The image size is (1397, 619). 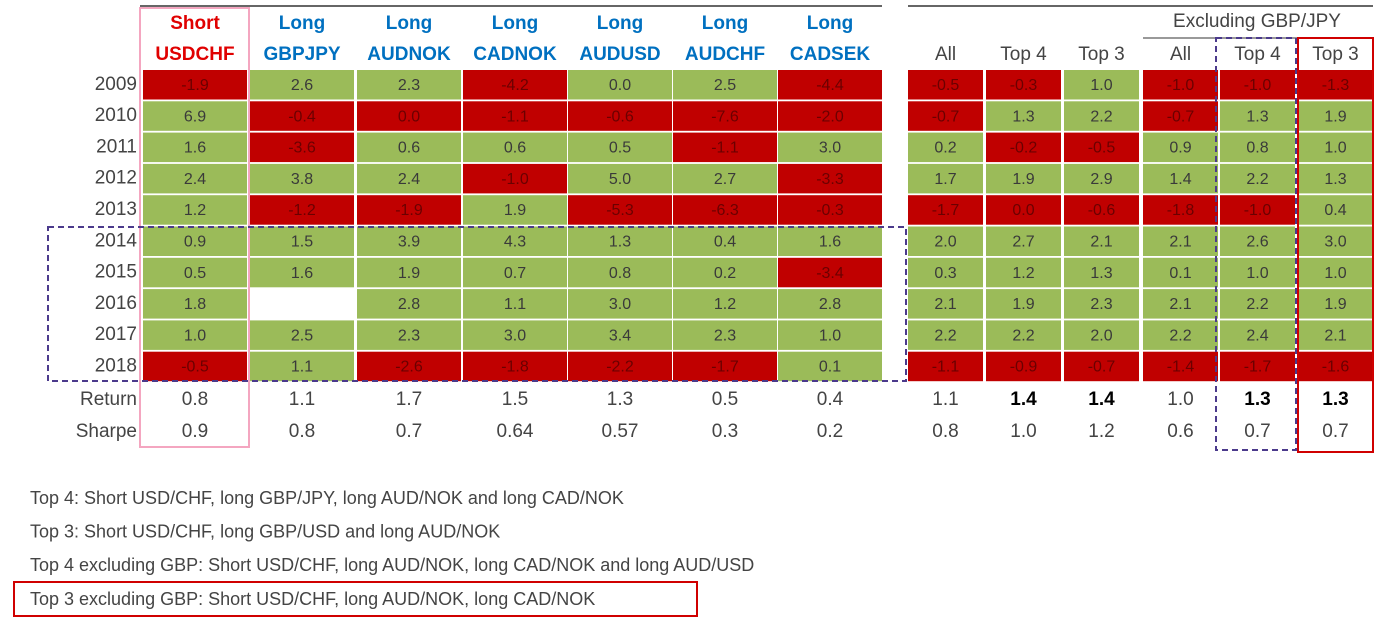 What do you see at coordinates (1336, 85) in the screenshot?
I see `cell-value: -1.3` at bounding box center [1336, 85].